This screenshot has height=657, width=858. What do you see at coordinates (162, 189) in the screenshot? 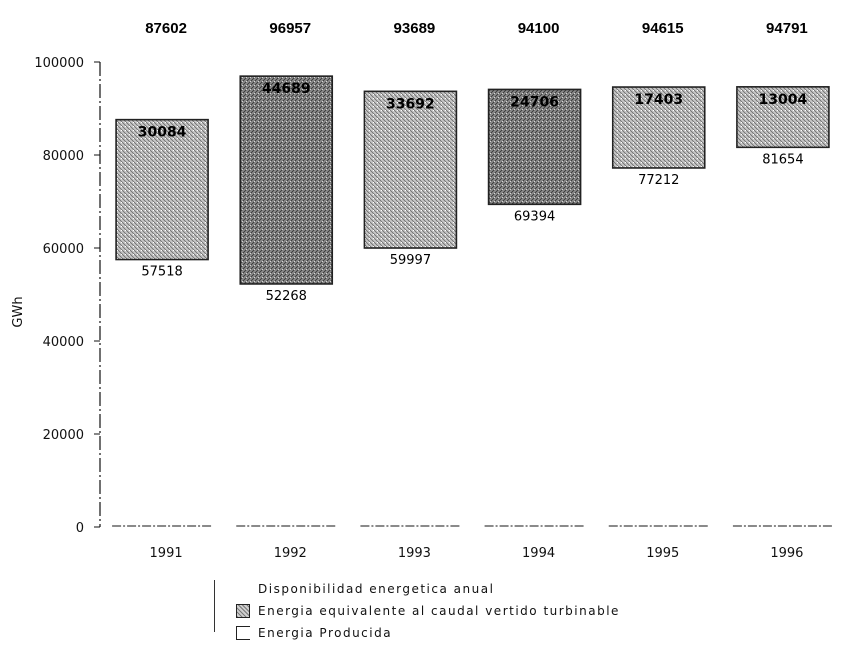
I see `bar-vertido-1991` at bounding box center [162, 189].